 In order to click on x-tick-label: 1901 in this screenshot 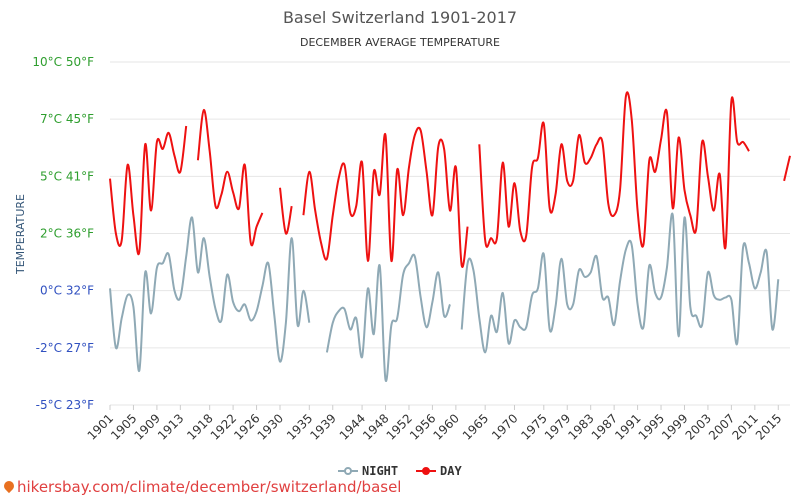, I will do `click(100, 426)`.